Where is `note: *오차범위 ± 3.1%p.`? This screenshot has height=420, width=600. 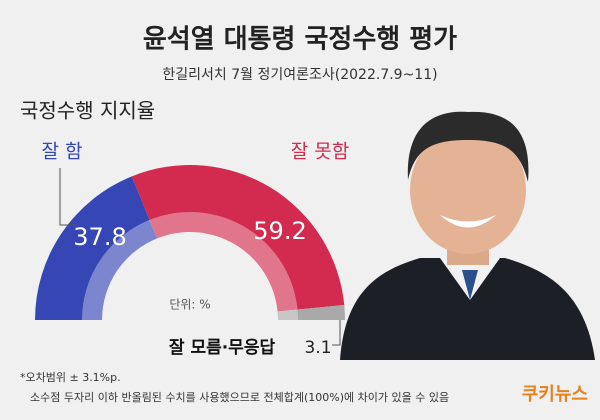 note: *오차범위 ± 3.1%p. is located at coordinates (70, 377).